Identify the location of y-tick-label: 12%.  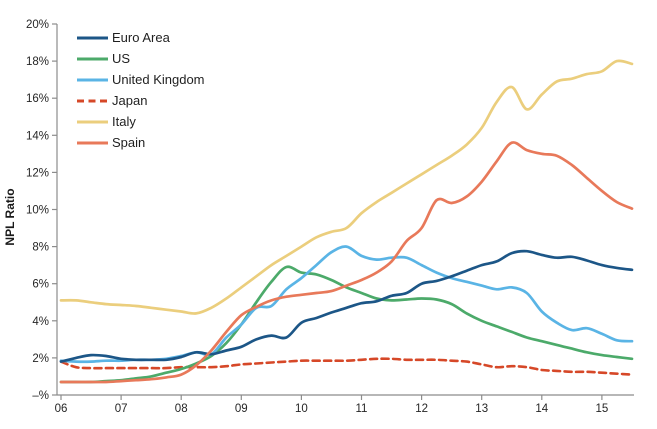
(37, 173).